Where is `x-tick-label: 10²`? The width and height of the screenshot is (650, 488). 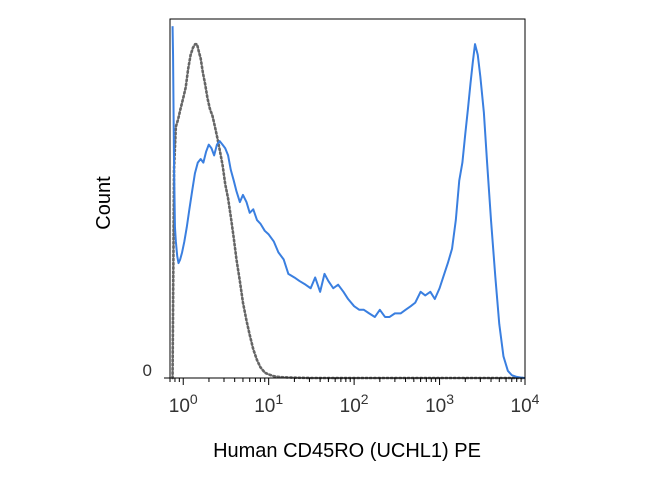
x-tick-label: 10² is located at coordinates (354, 404).